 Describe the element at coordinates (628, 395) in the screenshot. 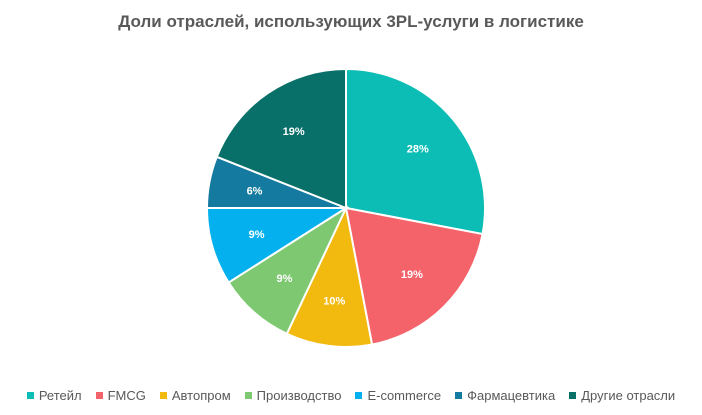

I see `legend-label-6: Другие отрасли` at that location.